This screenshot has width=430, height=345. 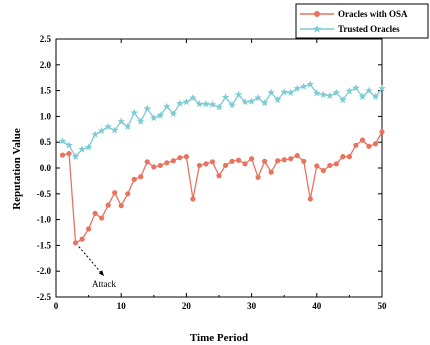 What do you see at coordinates (187, 306) in the screenshot?
I see `x-tick-label: 20` at bounding box center [187, 306].